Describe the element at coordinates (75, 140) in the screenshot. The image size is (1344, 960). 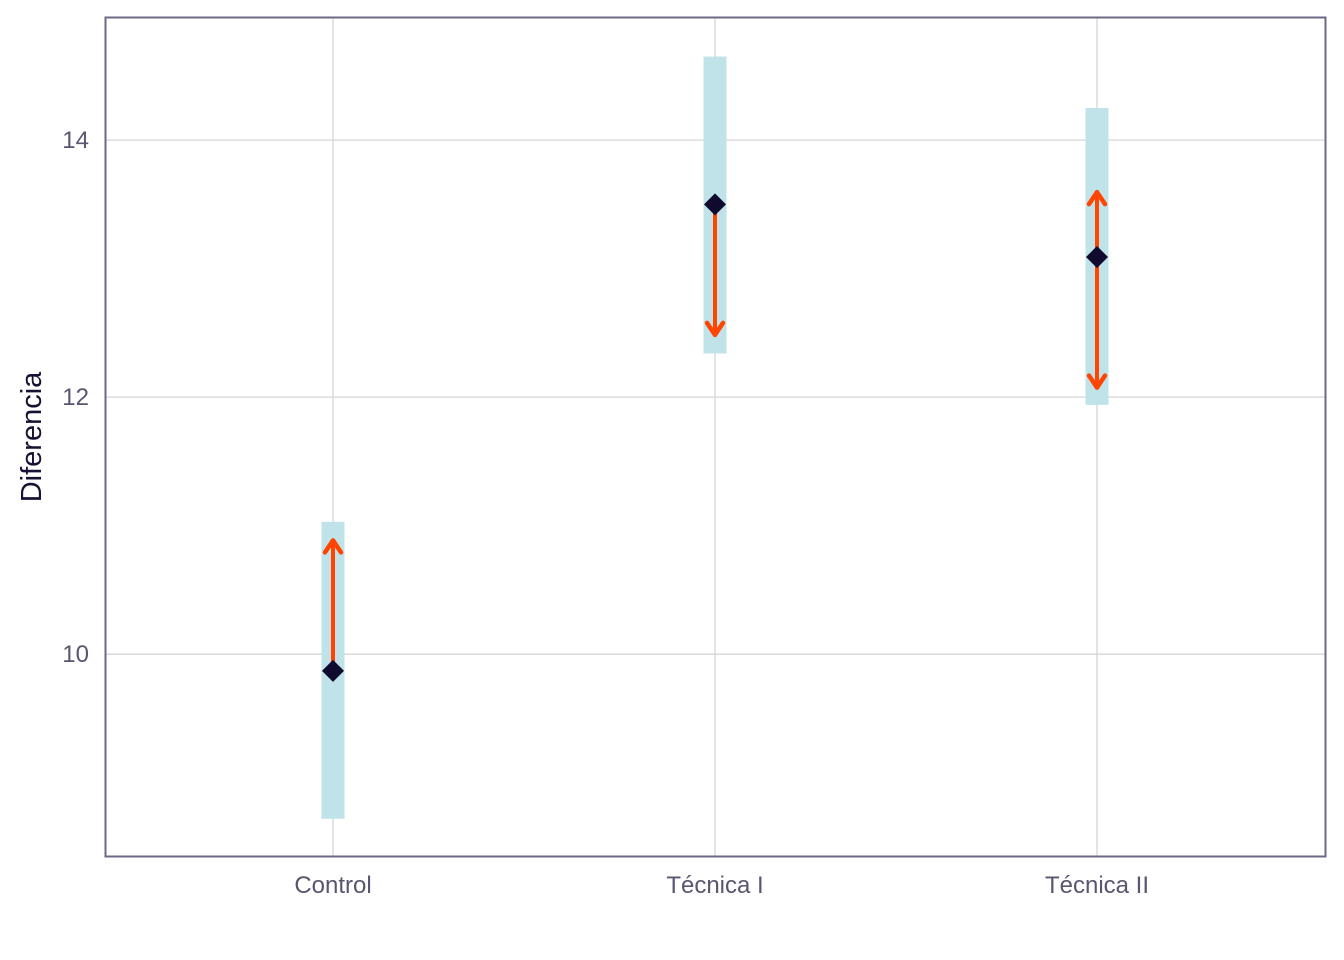
I see `y-tick-label: 14` at that location.